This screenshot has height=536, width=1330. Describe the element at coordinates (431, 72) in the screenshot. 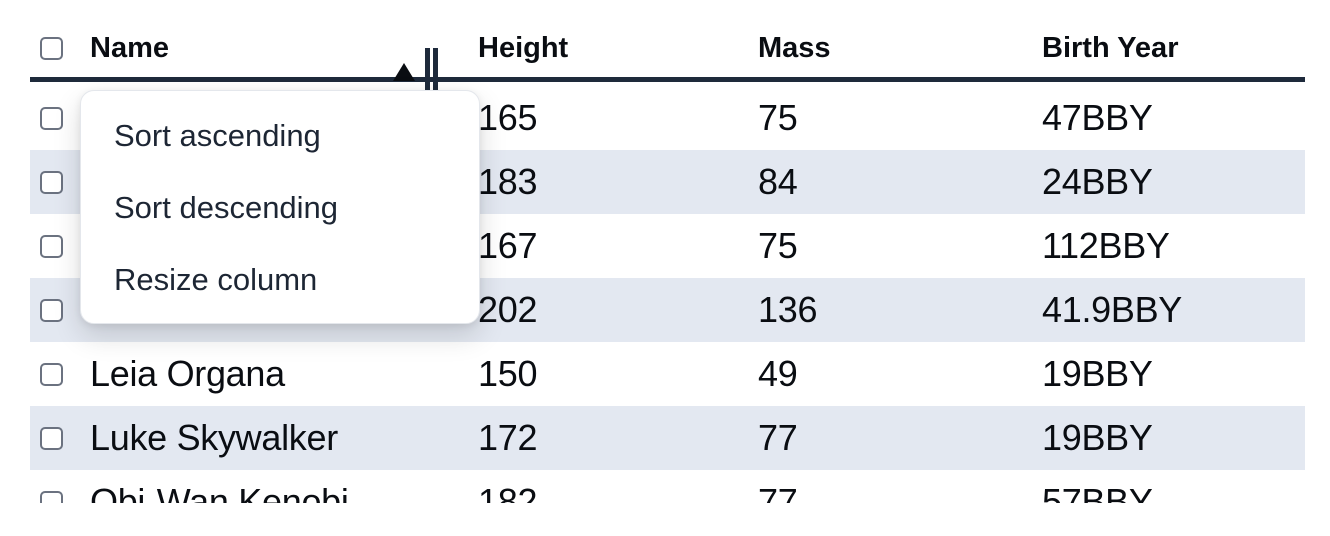

I see `column-resize-handle-icon` at that location.